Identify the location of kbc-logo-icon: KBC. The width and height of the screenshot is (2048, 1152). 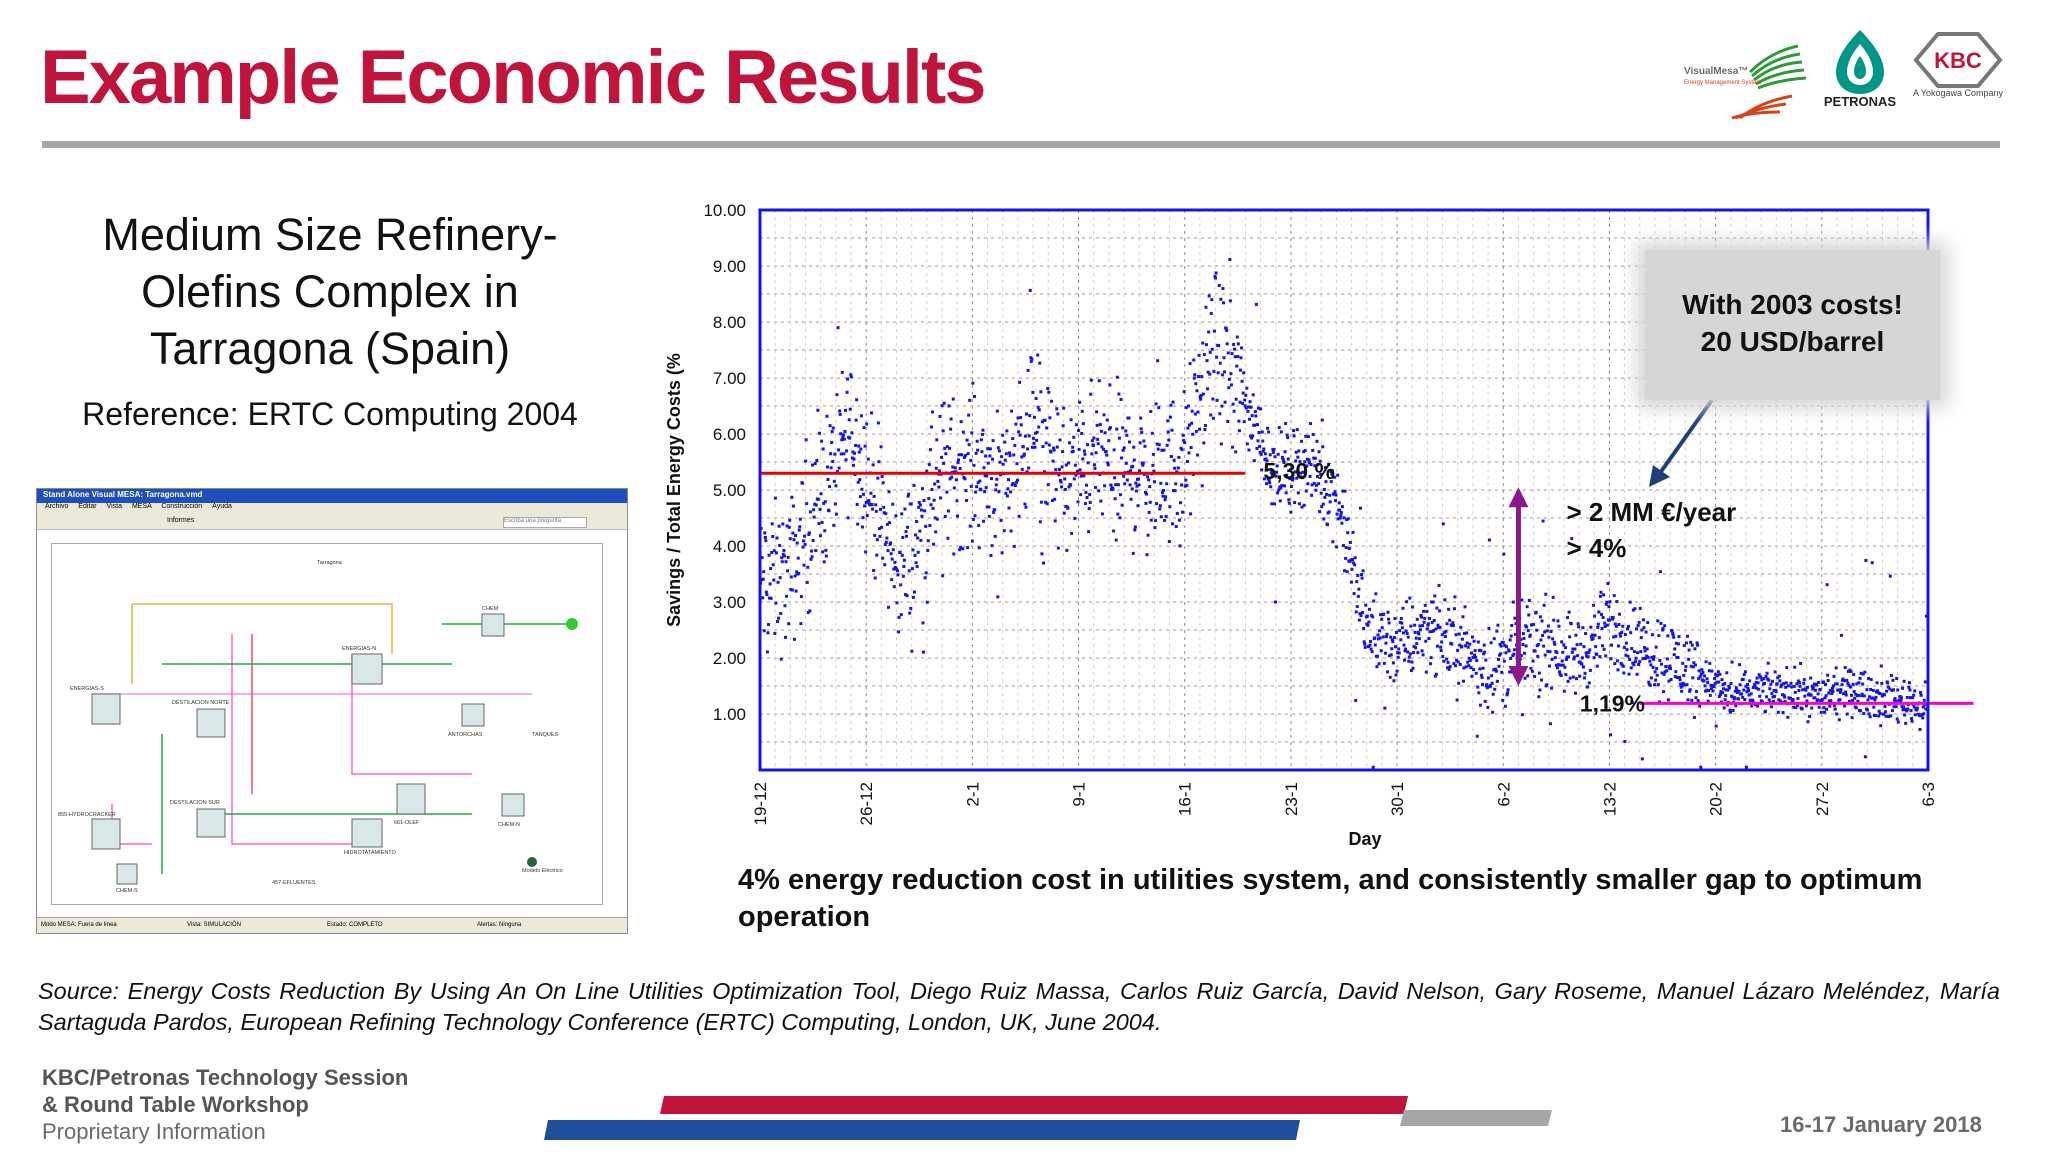
(1958, 60).